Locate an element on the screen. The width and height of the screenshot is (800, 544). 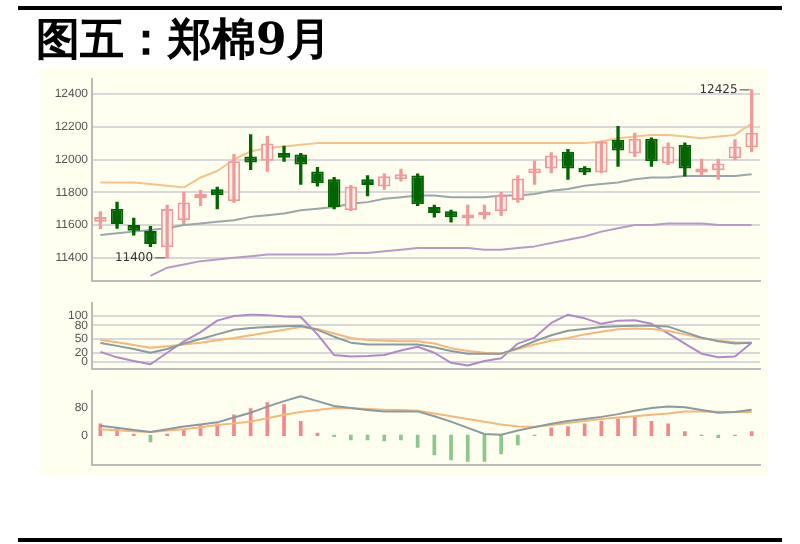
chart-title: 图五：郑棉9月 is located at coordinates (183, 41).